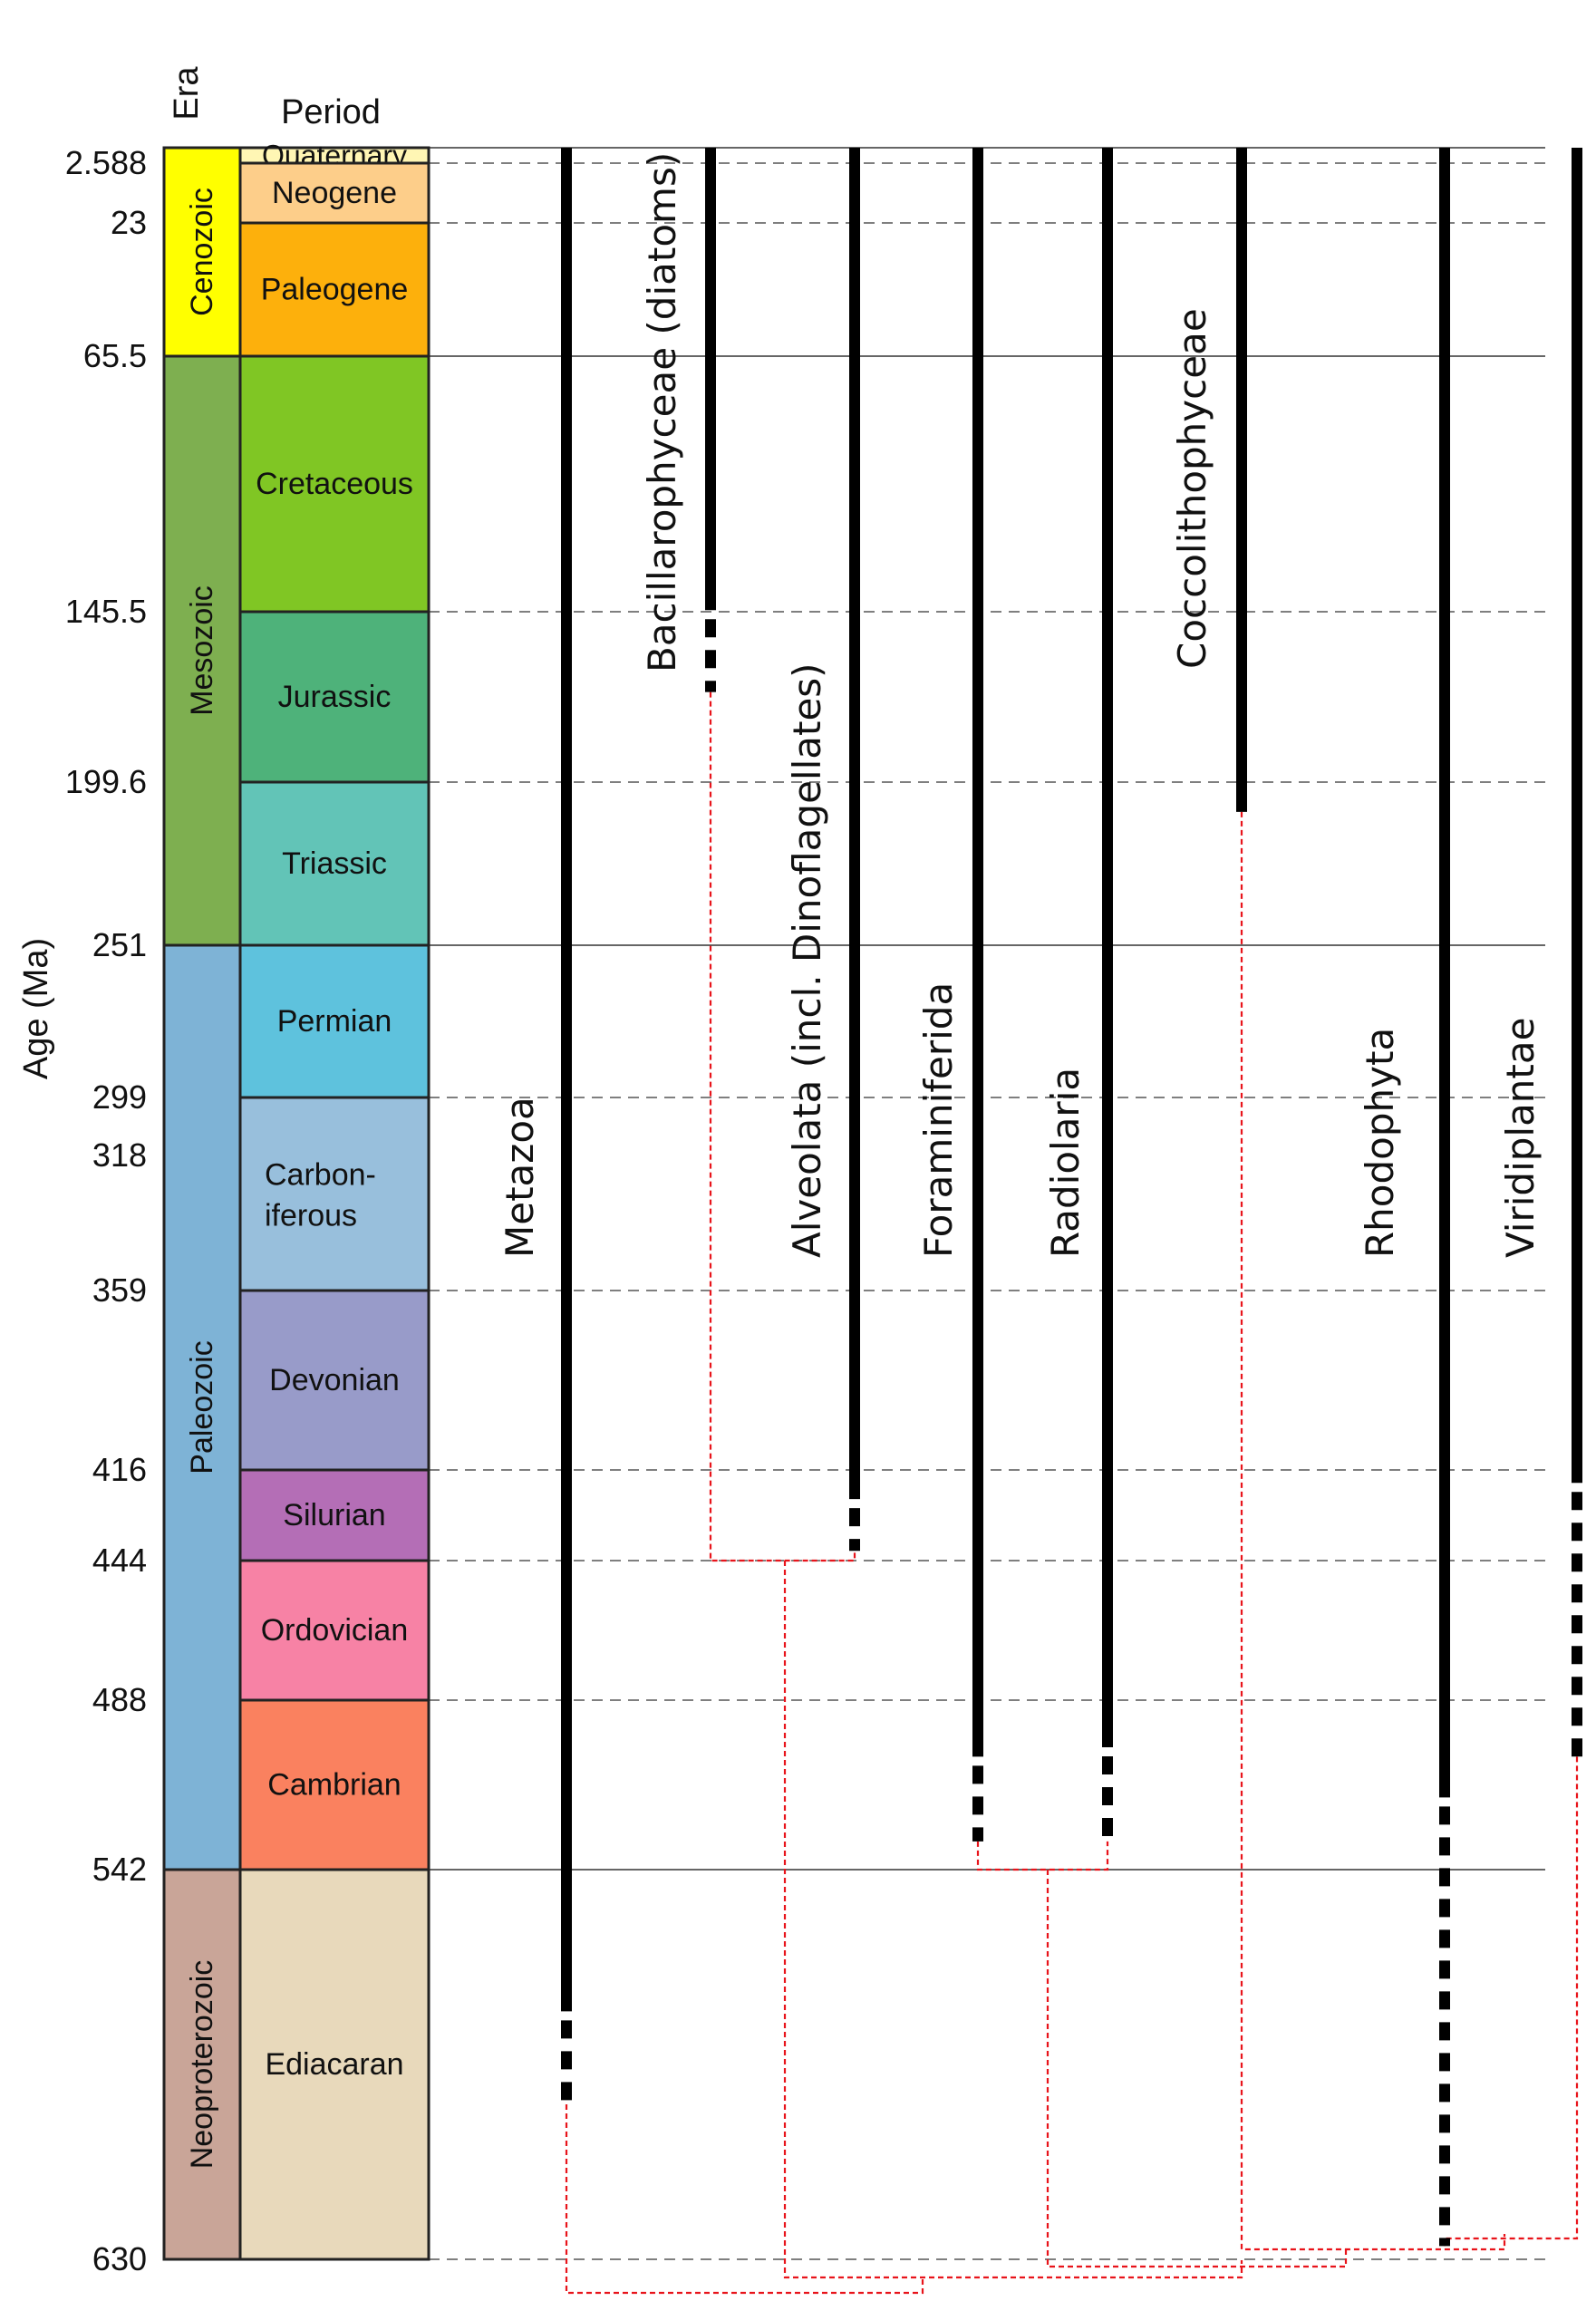 The height and width of the screenshot is (2301, 1596). What do you see at coordinates (119, 944) in the screenshot?
I see `age-tick-251: 251` at bounding box center [119, 944].